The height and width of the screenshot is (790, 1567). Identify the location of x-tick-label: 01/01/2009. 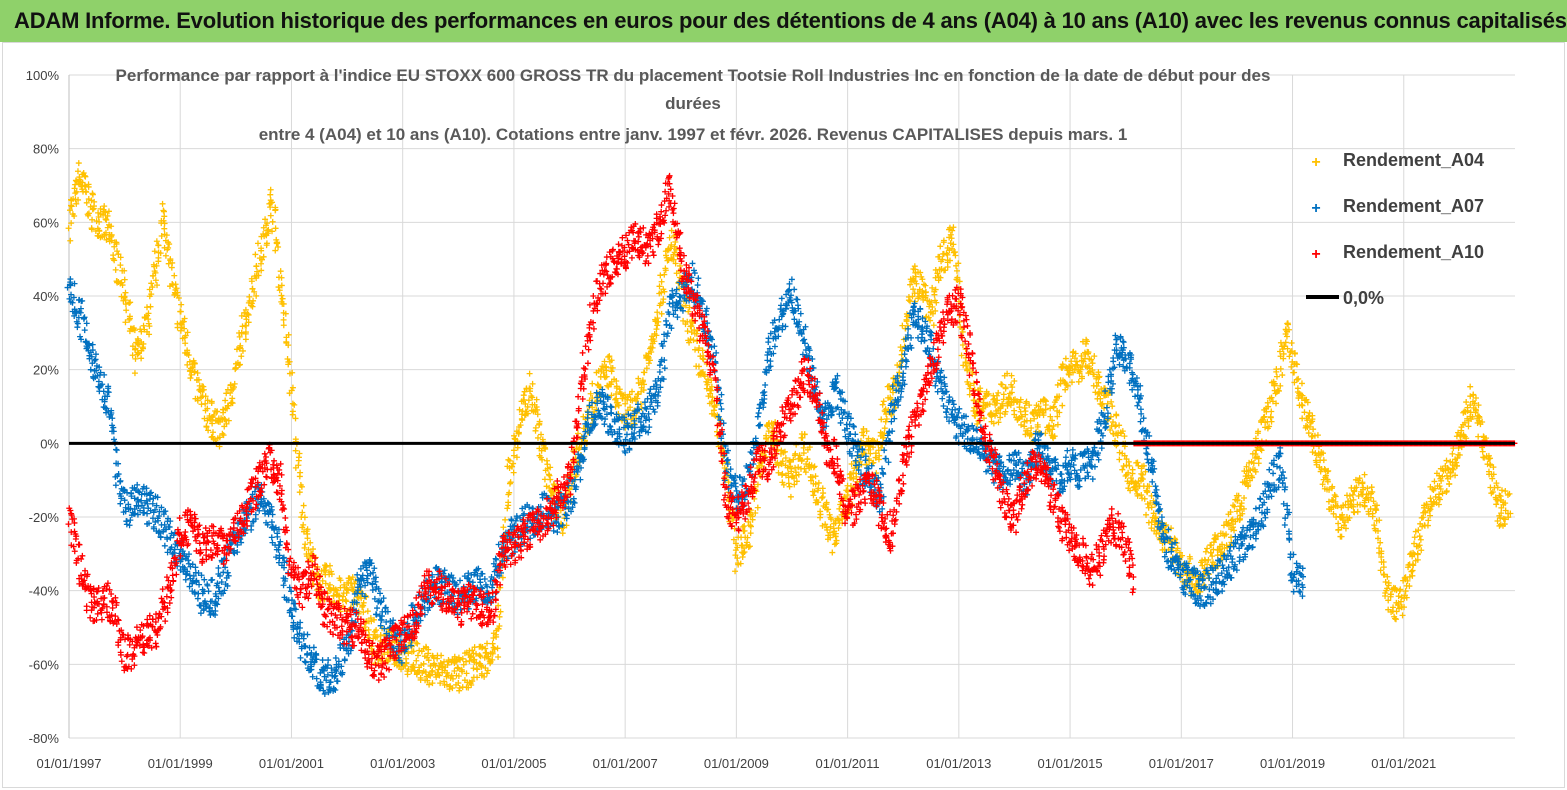
(736, 763).